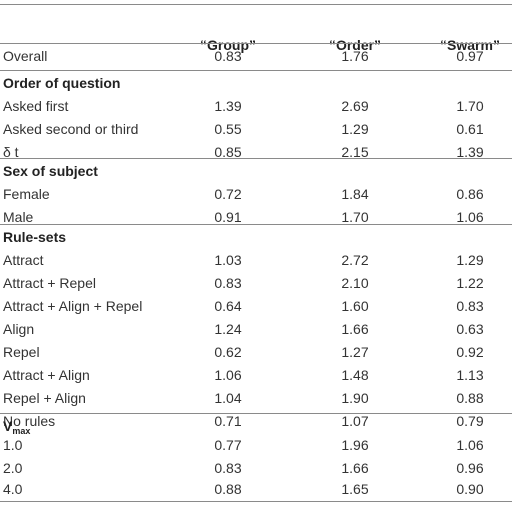 Image resolution: width=512 pixels, height=505 pixels. I want to click on cell-group: 0.62, so click(228, 352).